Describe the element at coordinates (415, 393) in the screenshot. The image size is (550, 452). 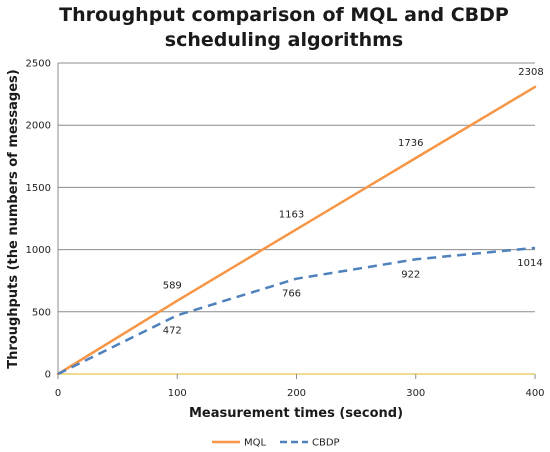
I see `x-tick-label-300: 300` at that location.